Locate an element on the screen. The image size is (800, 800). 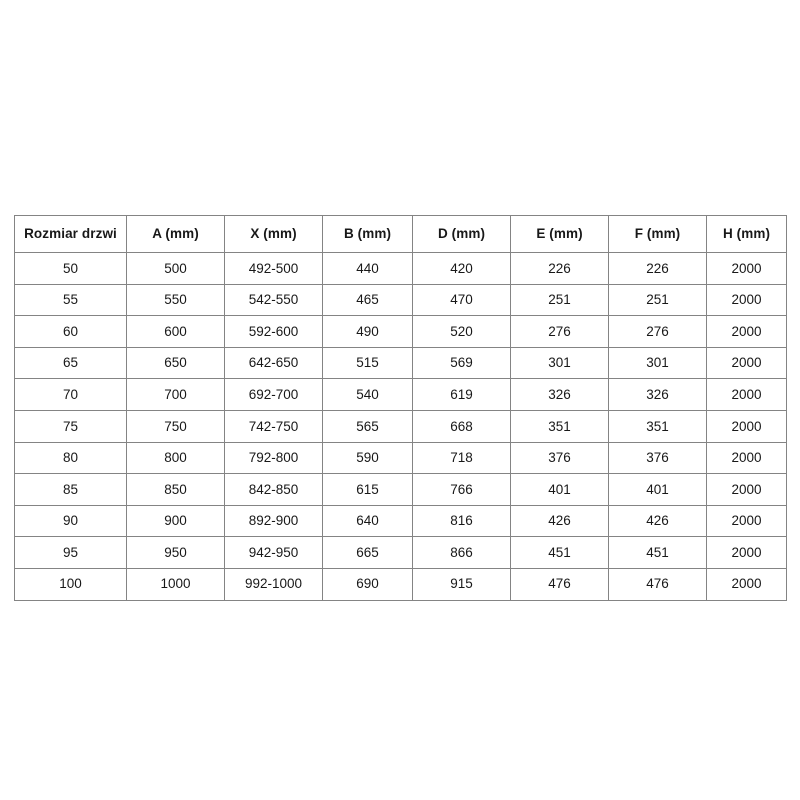
column-header-7: H (mm) is located at coordinates (746, 234).